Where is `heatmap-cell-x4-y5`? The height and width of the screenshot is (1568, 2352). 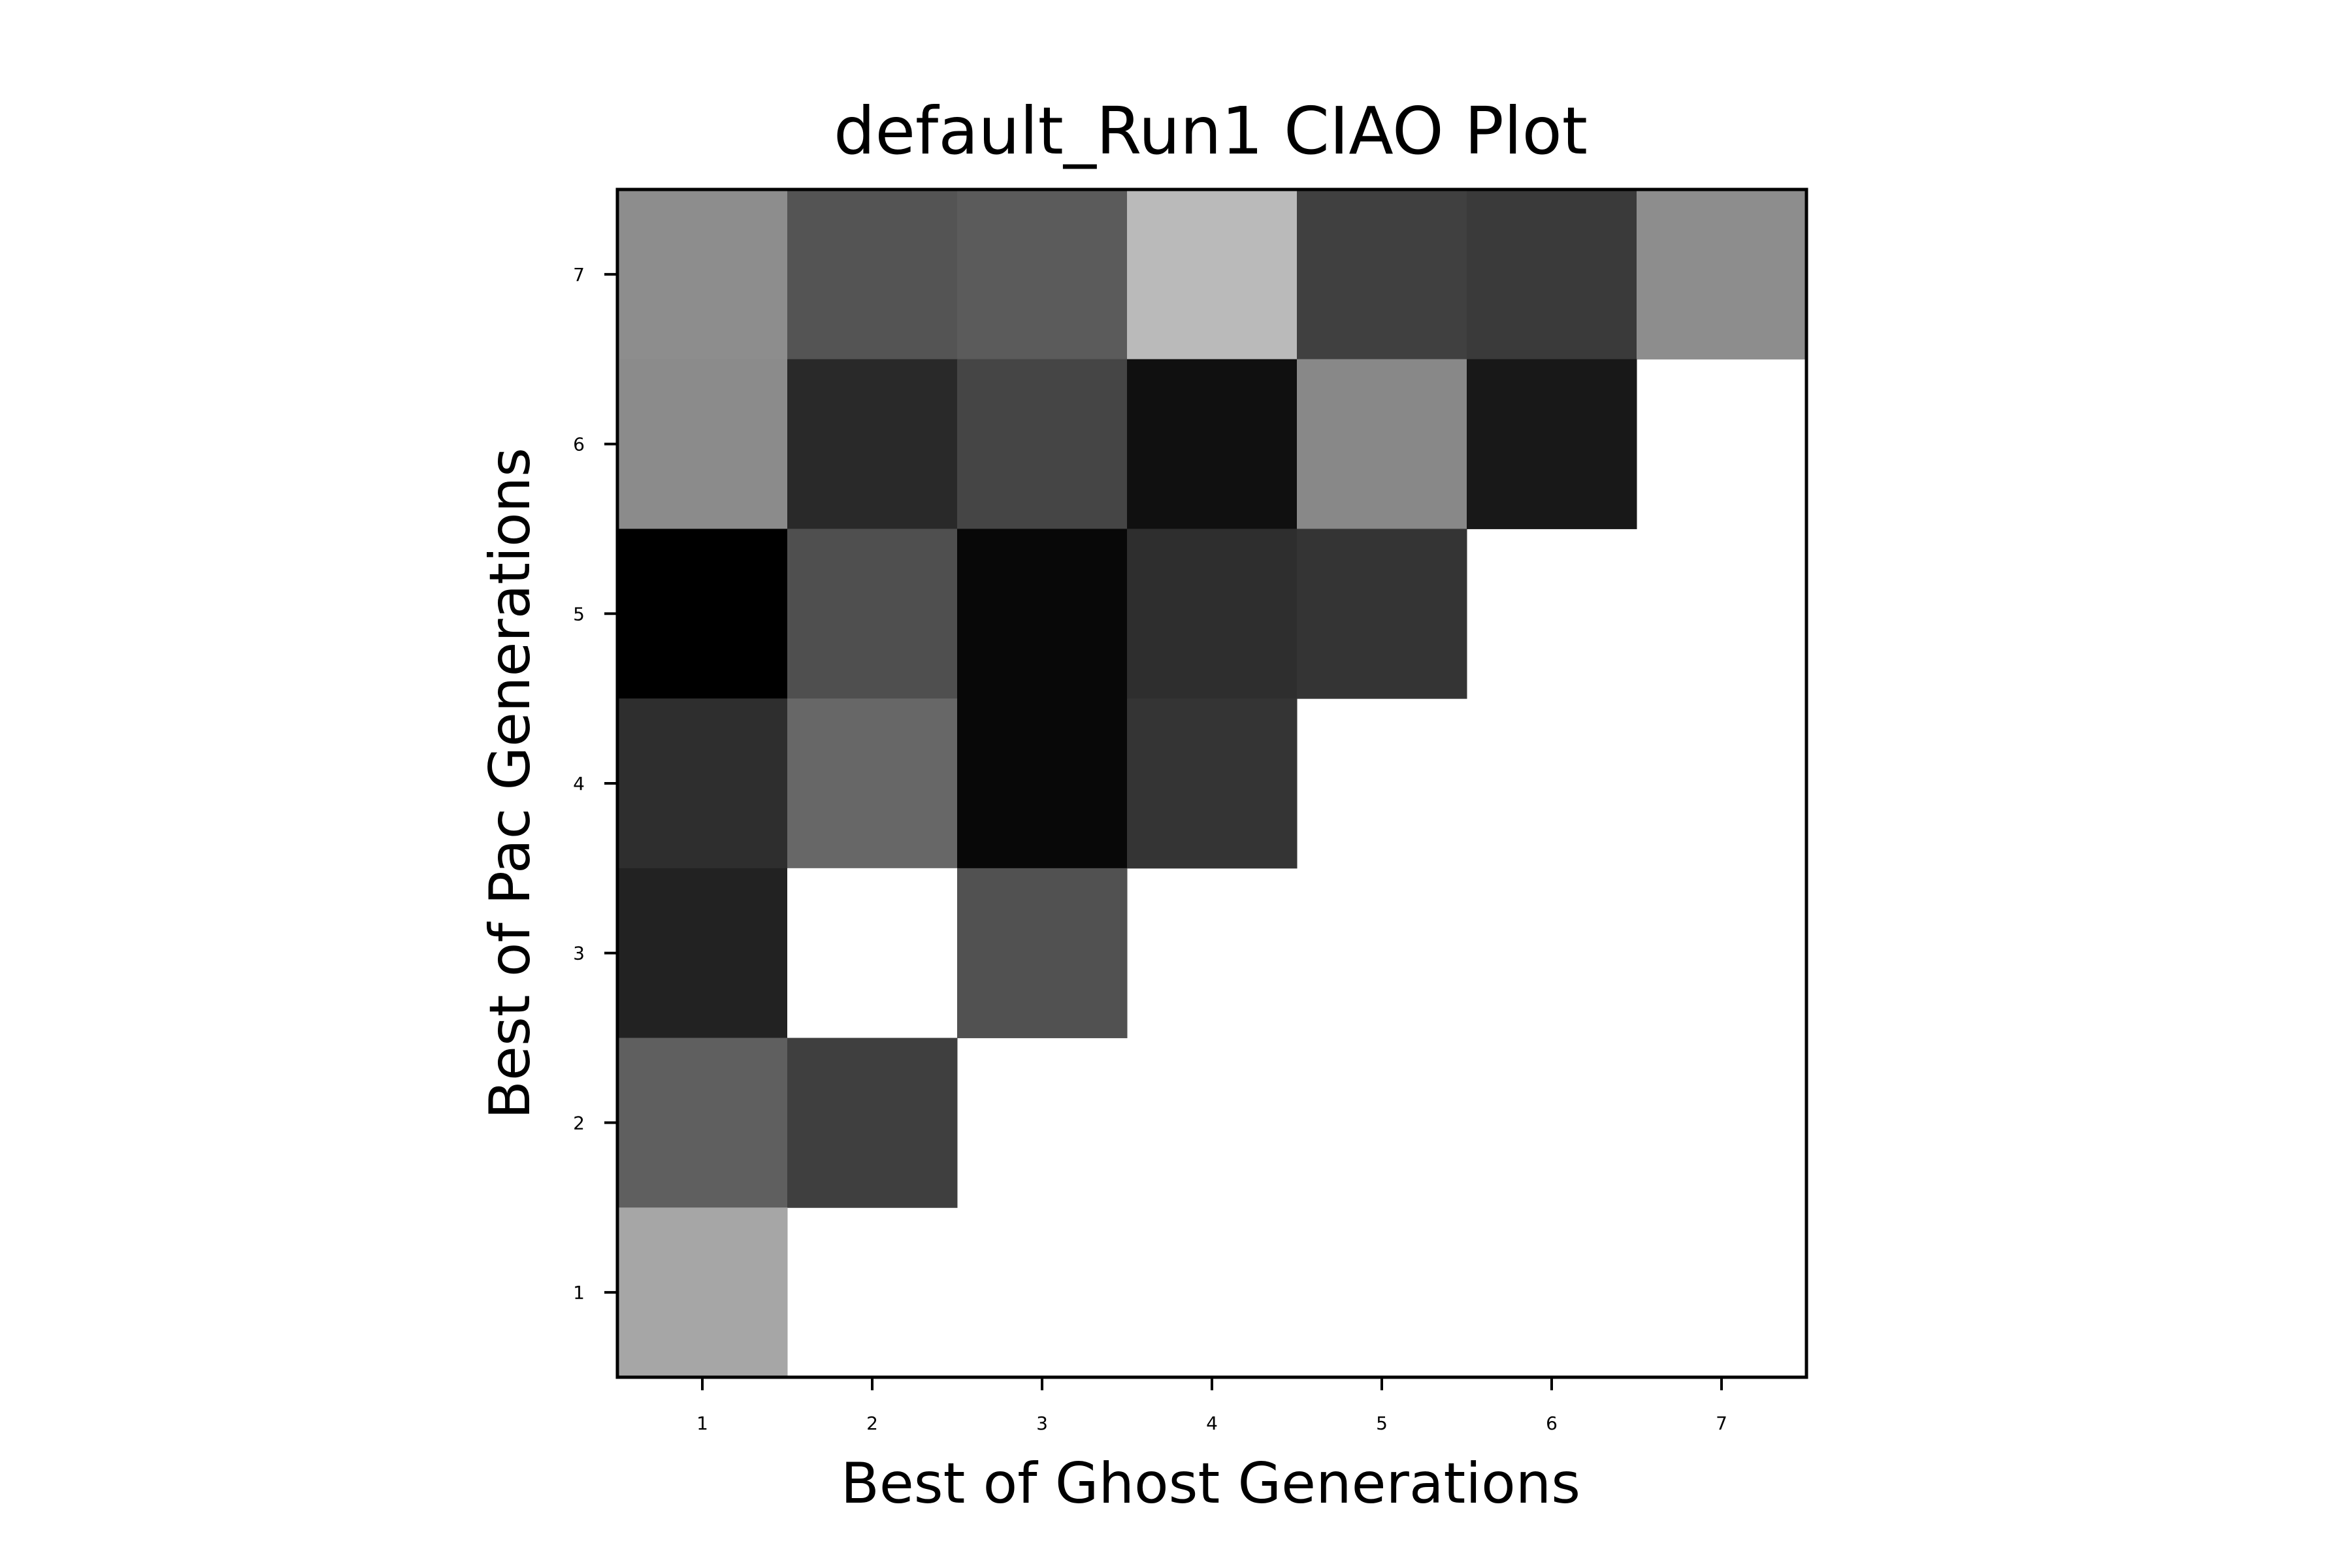 heatmap-cell-x4-y5 is located at coordinates (1212, 614).